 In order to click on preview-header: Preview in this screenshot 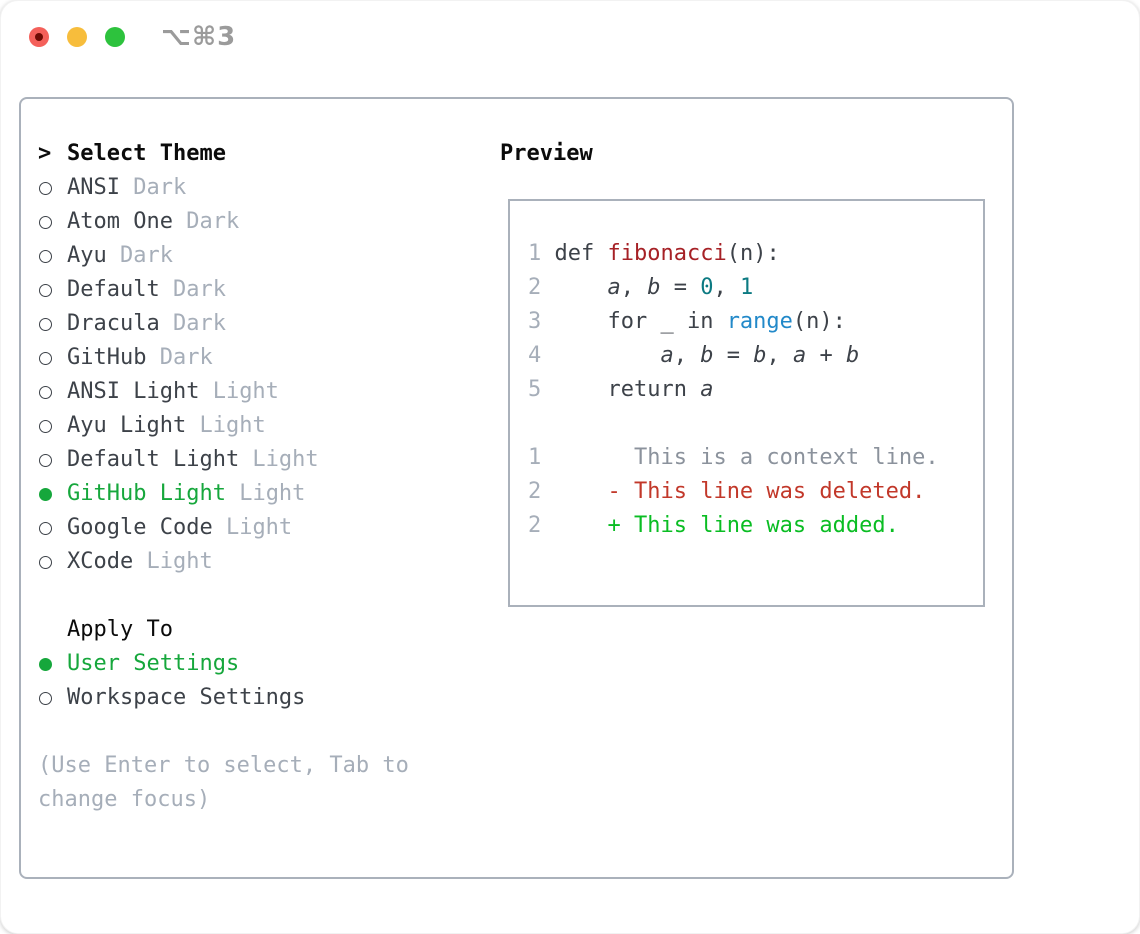, I will do `click(546, 153)`.